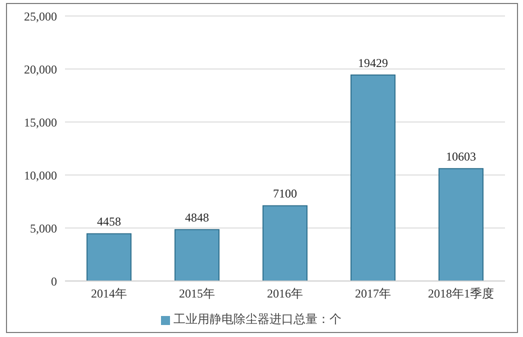  Describe the element at coordinates (285, 293) in the screenshot. I see `x-tick-label: 2016年` at that location.